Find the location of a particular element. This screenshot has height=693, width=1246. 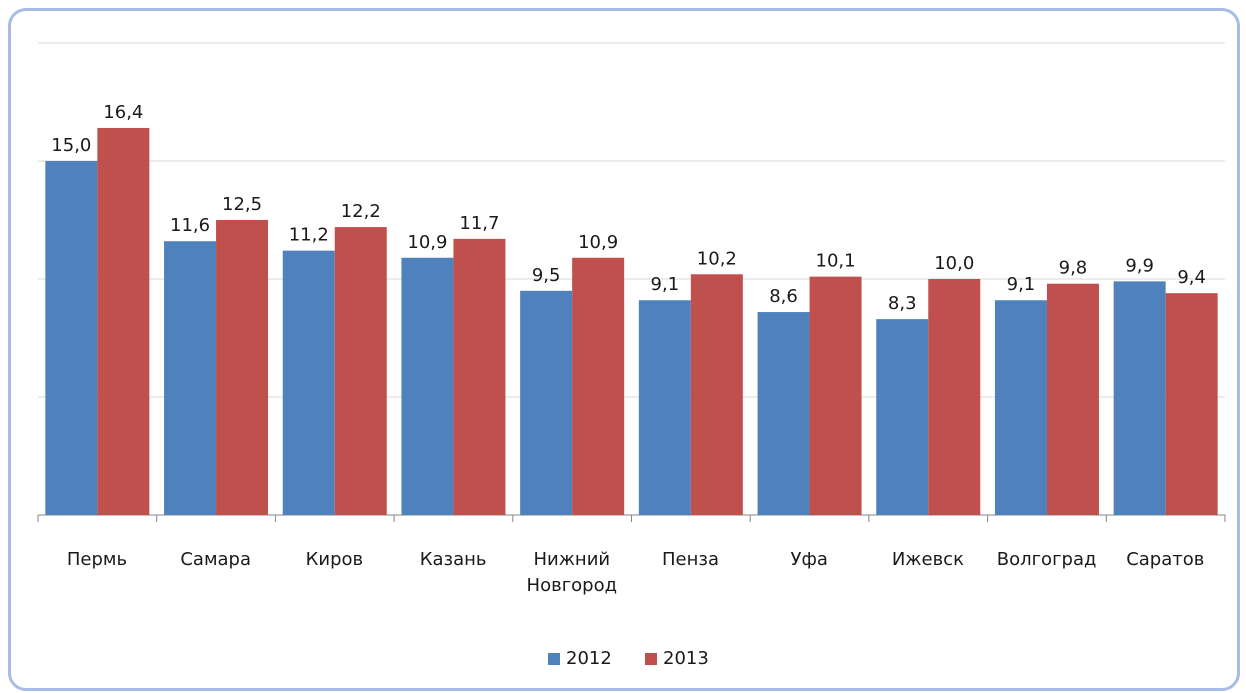

x-tick-label: Уфа is located at coordinates (809, 559).